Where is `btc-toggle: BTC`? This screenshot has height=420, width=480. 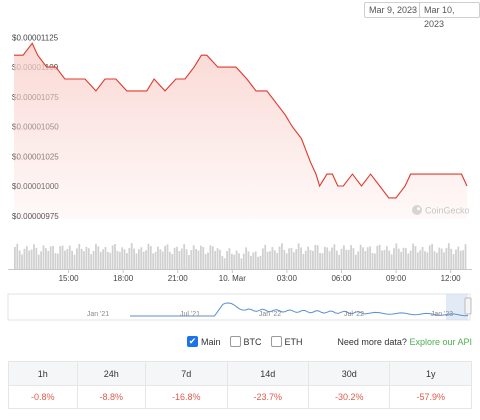 btc-toggle: BTC is located at coordinates (245, 341).